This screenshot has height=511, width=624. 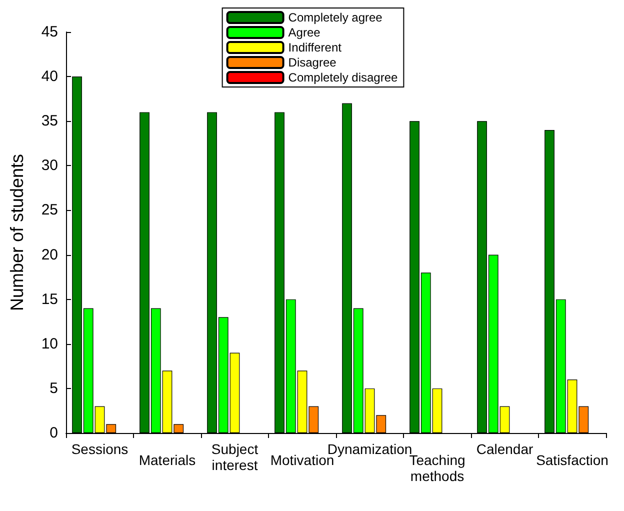 What do you see at coordinates (572, 460) in the screenshot?
I see `x-tick-label: Satisfaction` at bounding box center [572, 460].